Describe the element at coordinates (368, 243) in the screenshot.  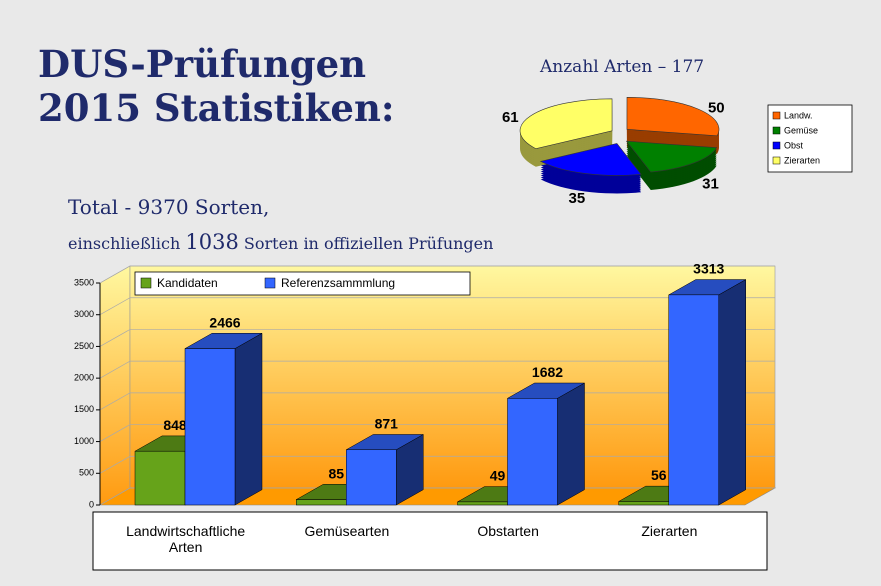
I see `text: Sorten in offiziellen Prüfungen` at that location.